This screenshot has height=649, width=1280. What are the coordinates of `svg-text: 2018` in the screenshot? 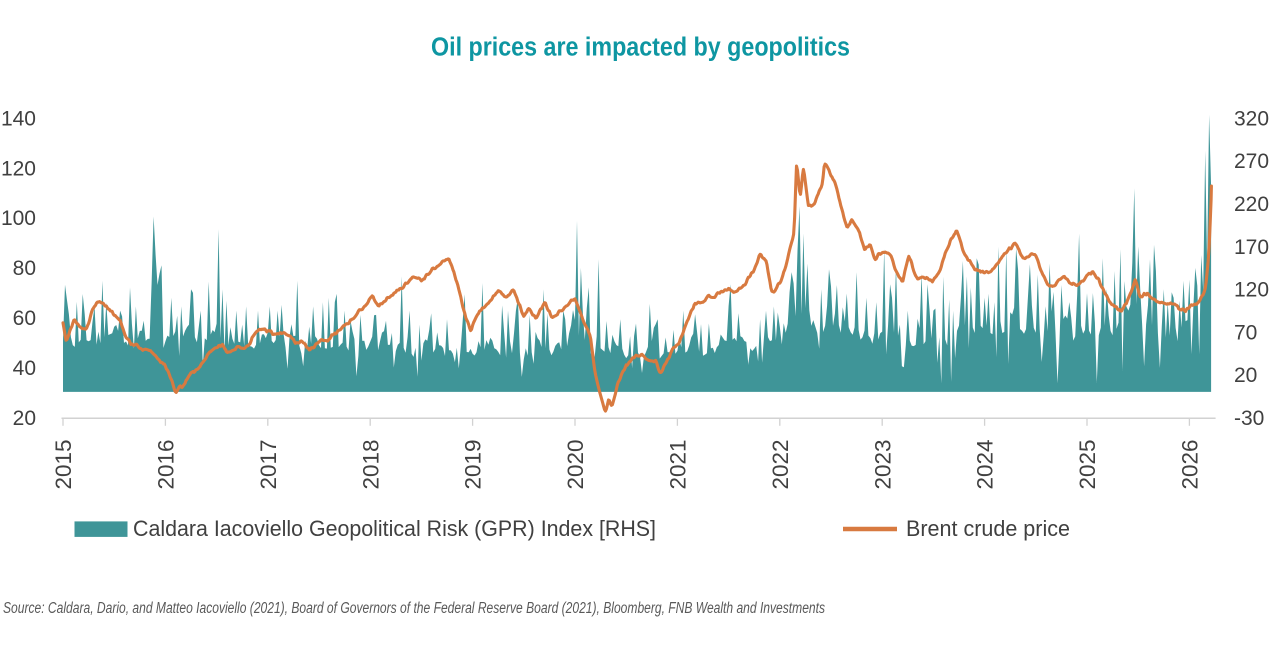 It's located at (370, 464).